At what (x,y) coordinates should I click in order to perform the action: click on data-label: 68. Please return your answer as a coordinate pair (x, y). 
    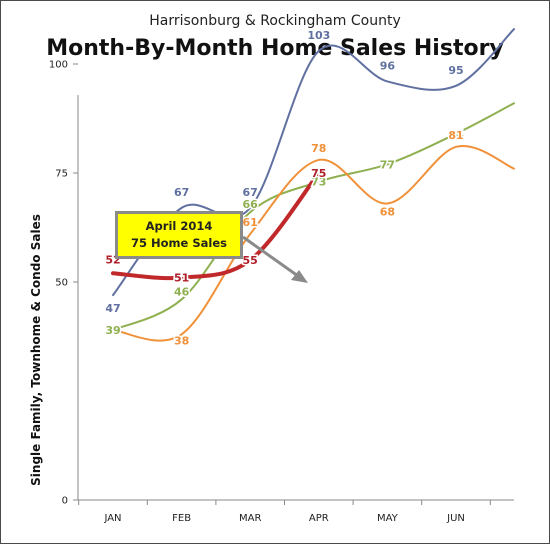
    Looking at the image, I should click on (387, 212).